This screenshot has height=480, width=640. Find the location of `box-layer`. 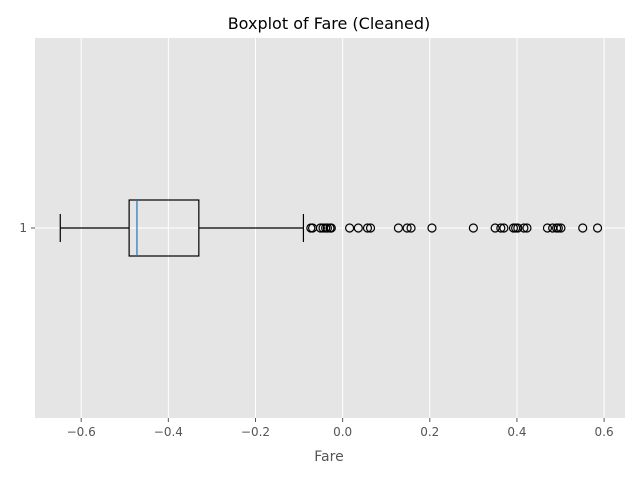

box-layer is located at coordinates (182, 228).